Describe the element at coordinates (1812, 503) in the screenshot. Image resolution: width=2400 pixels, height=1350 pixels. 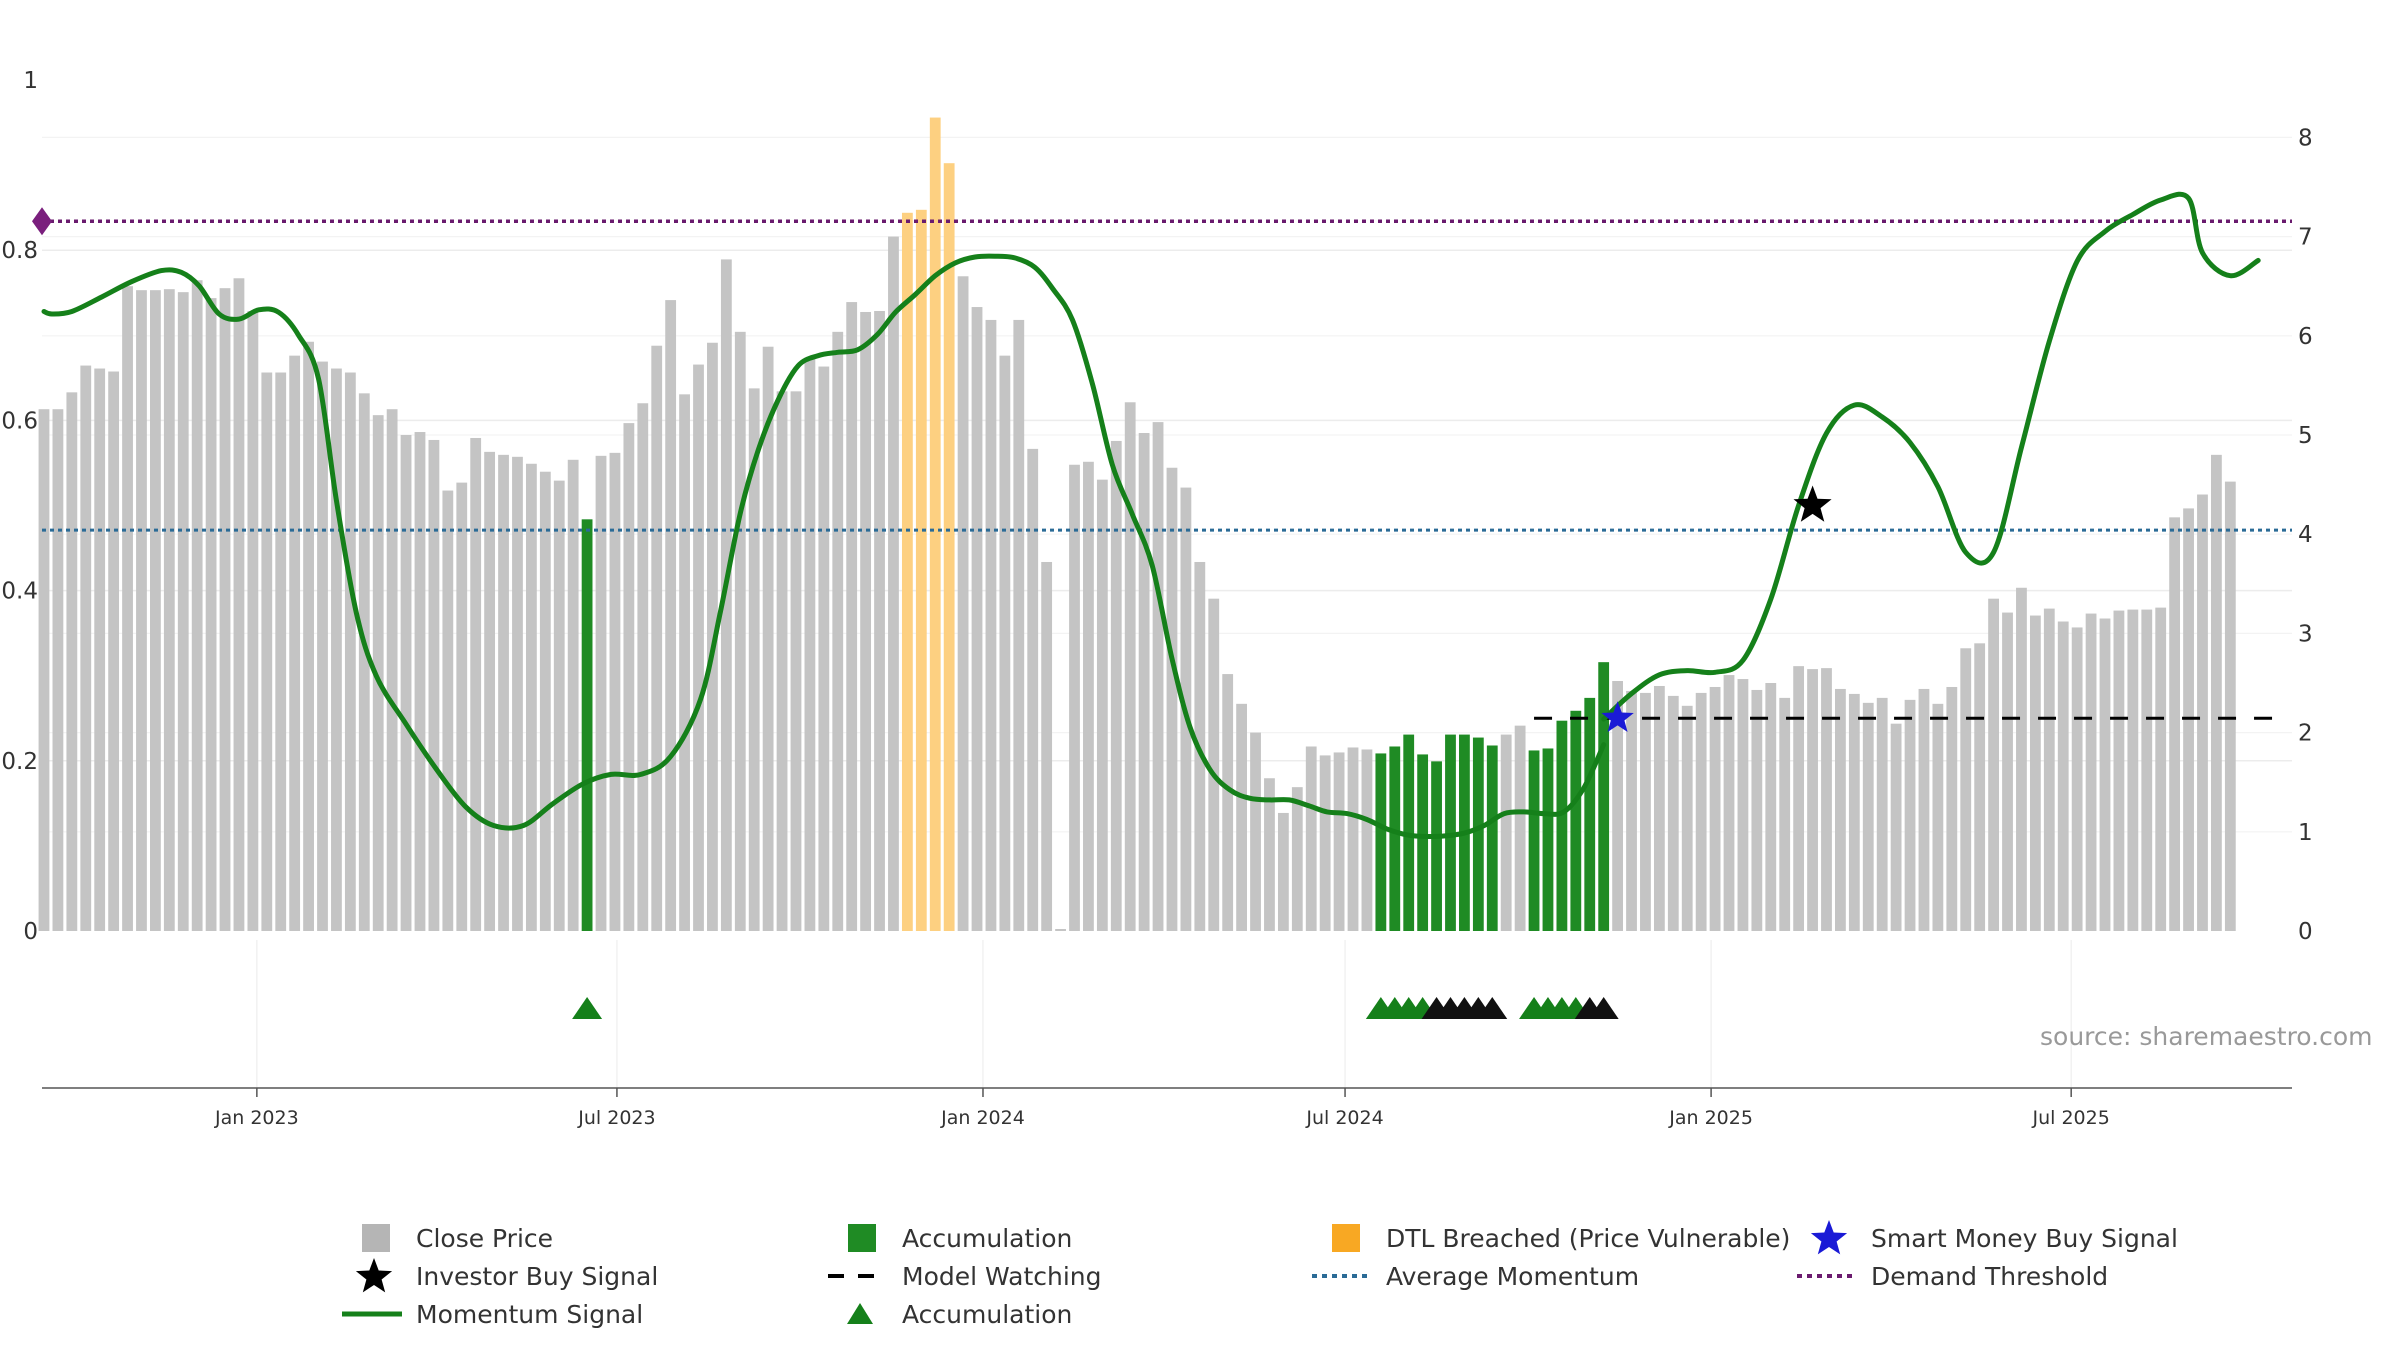
I see `investor-buy-signal-star` at that location.